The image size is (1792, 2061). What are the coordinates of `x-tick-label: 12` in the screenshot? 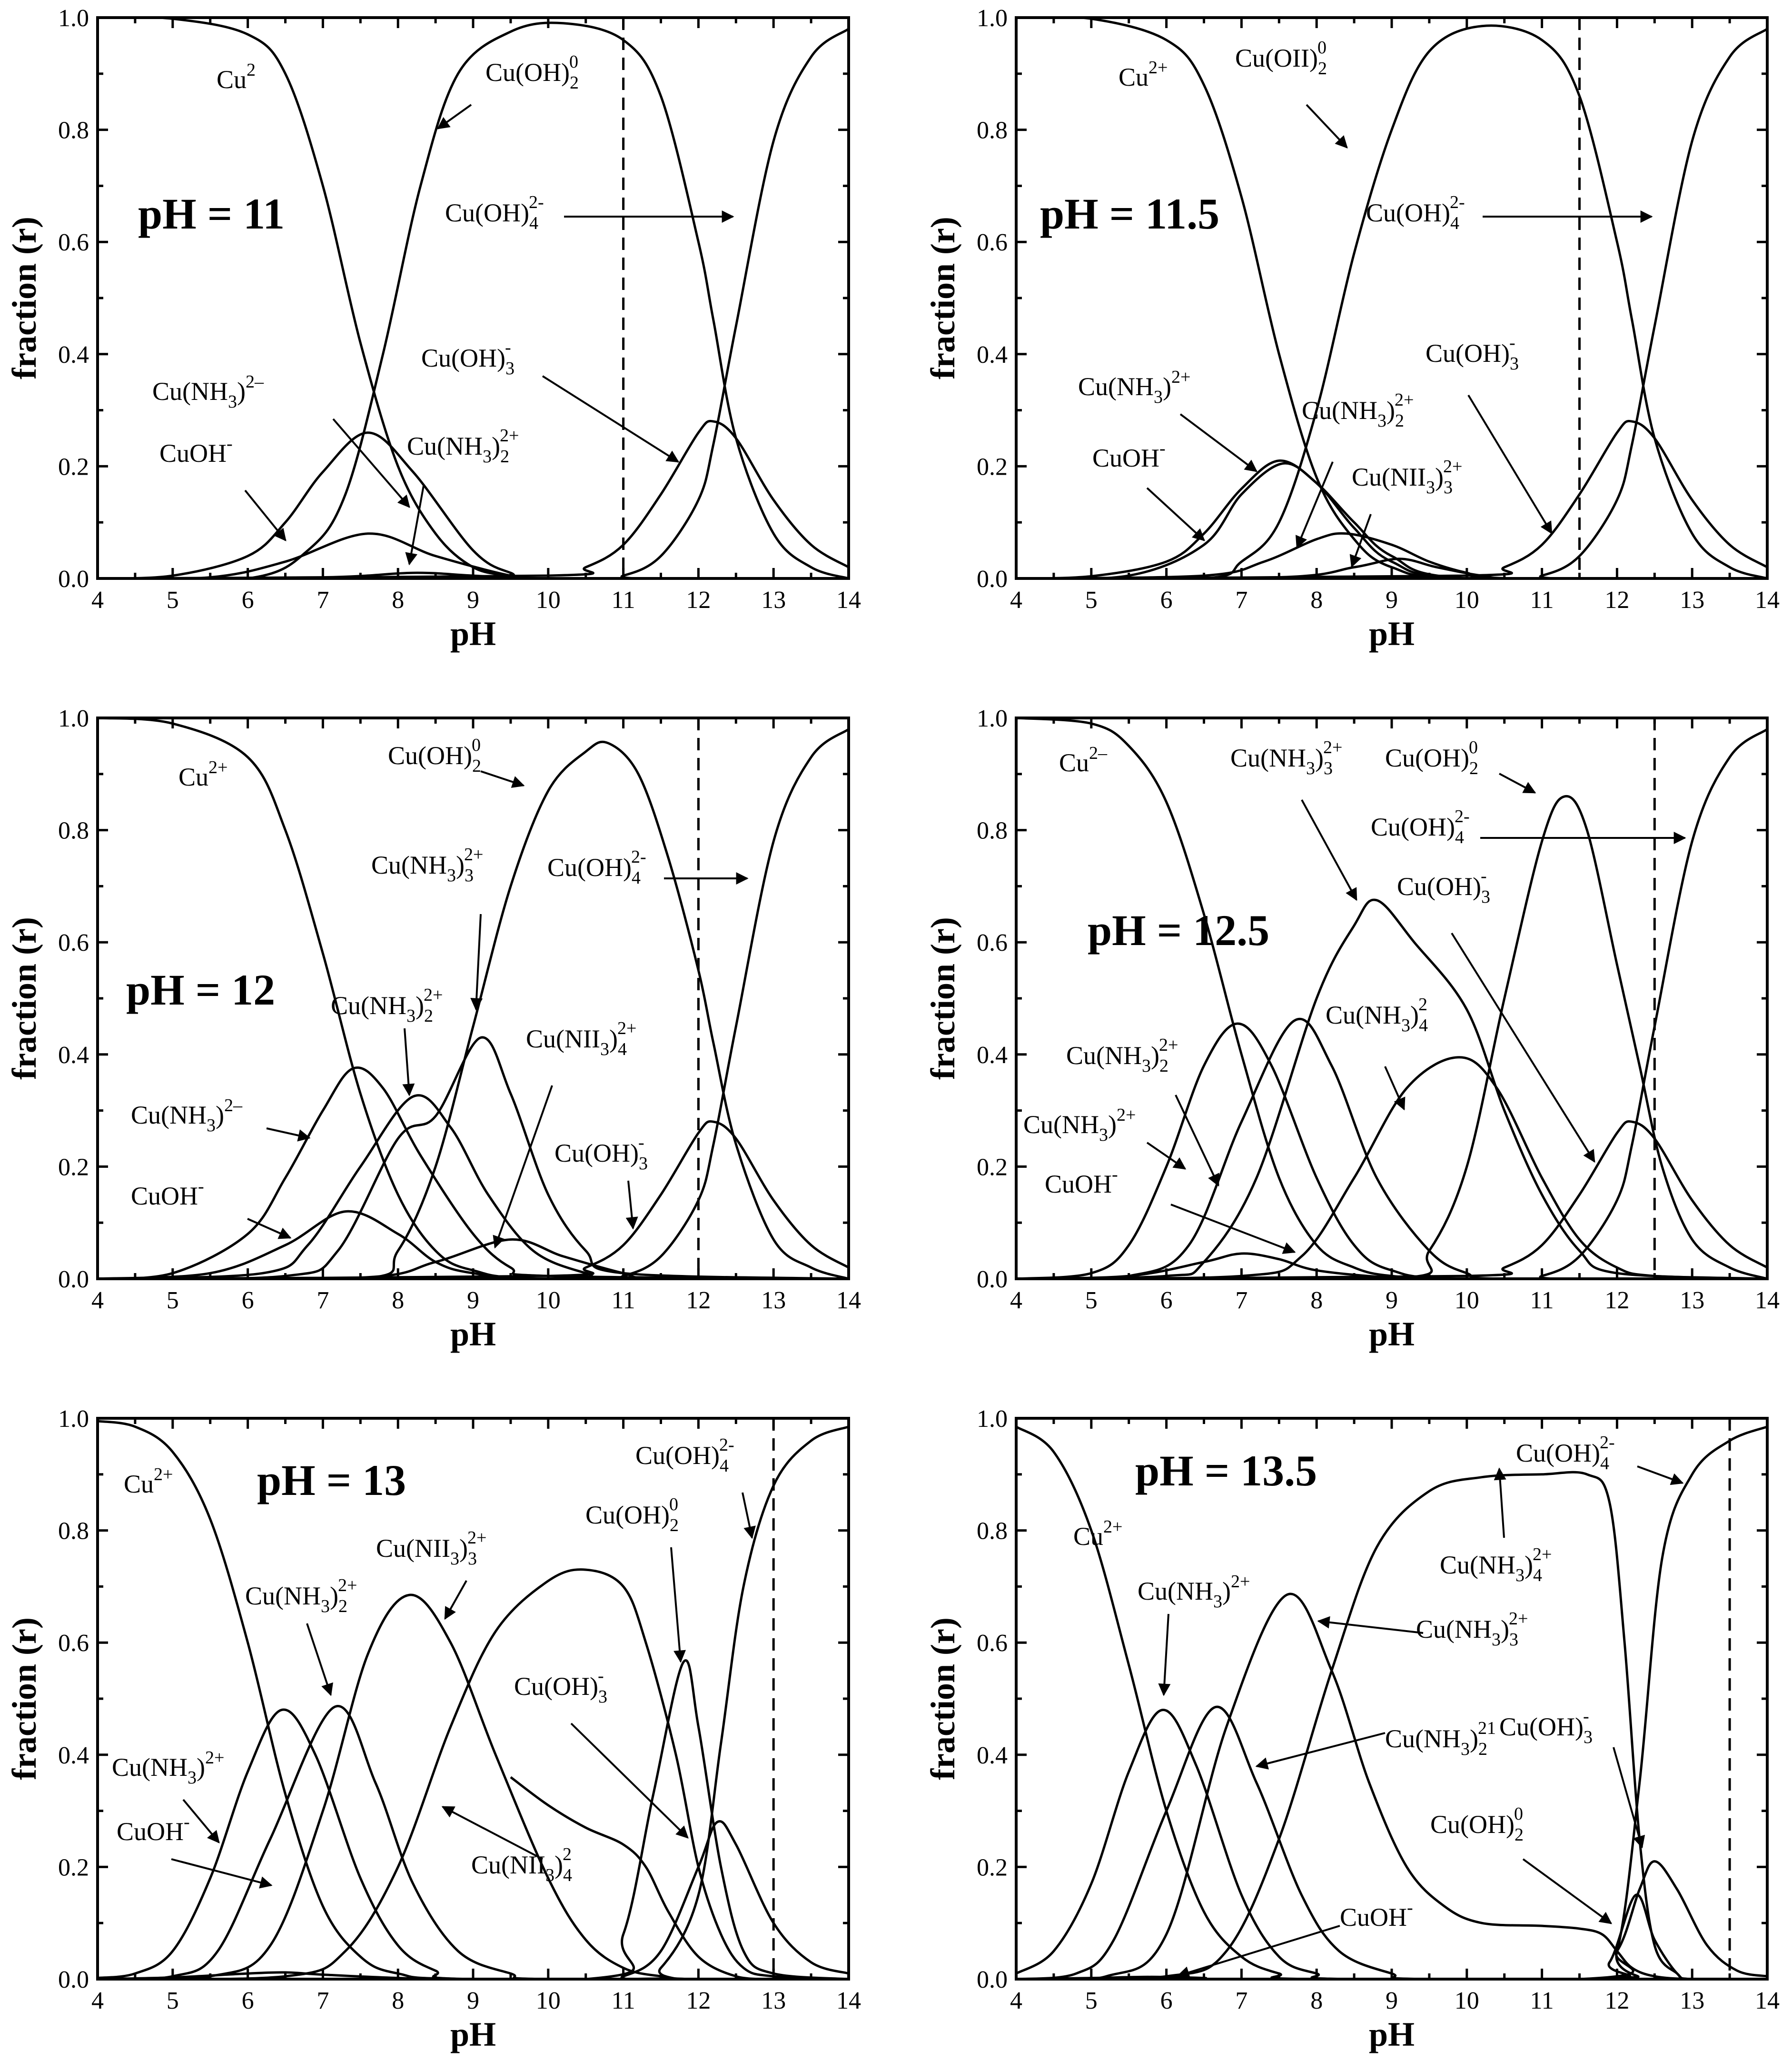 It's located at (1616, 1300).